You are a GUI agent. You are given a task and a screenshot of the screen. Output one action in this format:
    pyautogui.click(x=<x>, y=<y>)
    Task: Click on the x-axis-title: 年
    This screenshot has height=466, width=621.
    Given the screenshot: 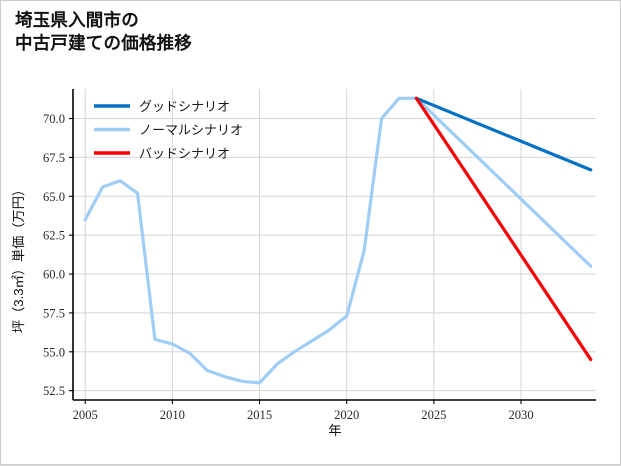 What is the action you would take?
    pyautogui.click(x=334, y=430)
    